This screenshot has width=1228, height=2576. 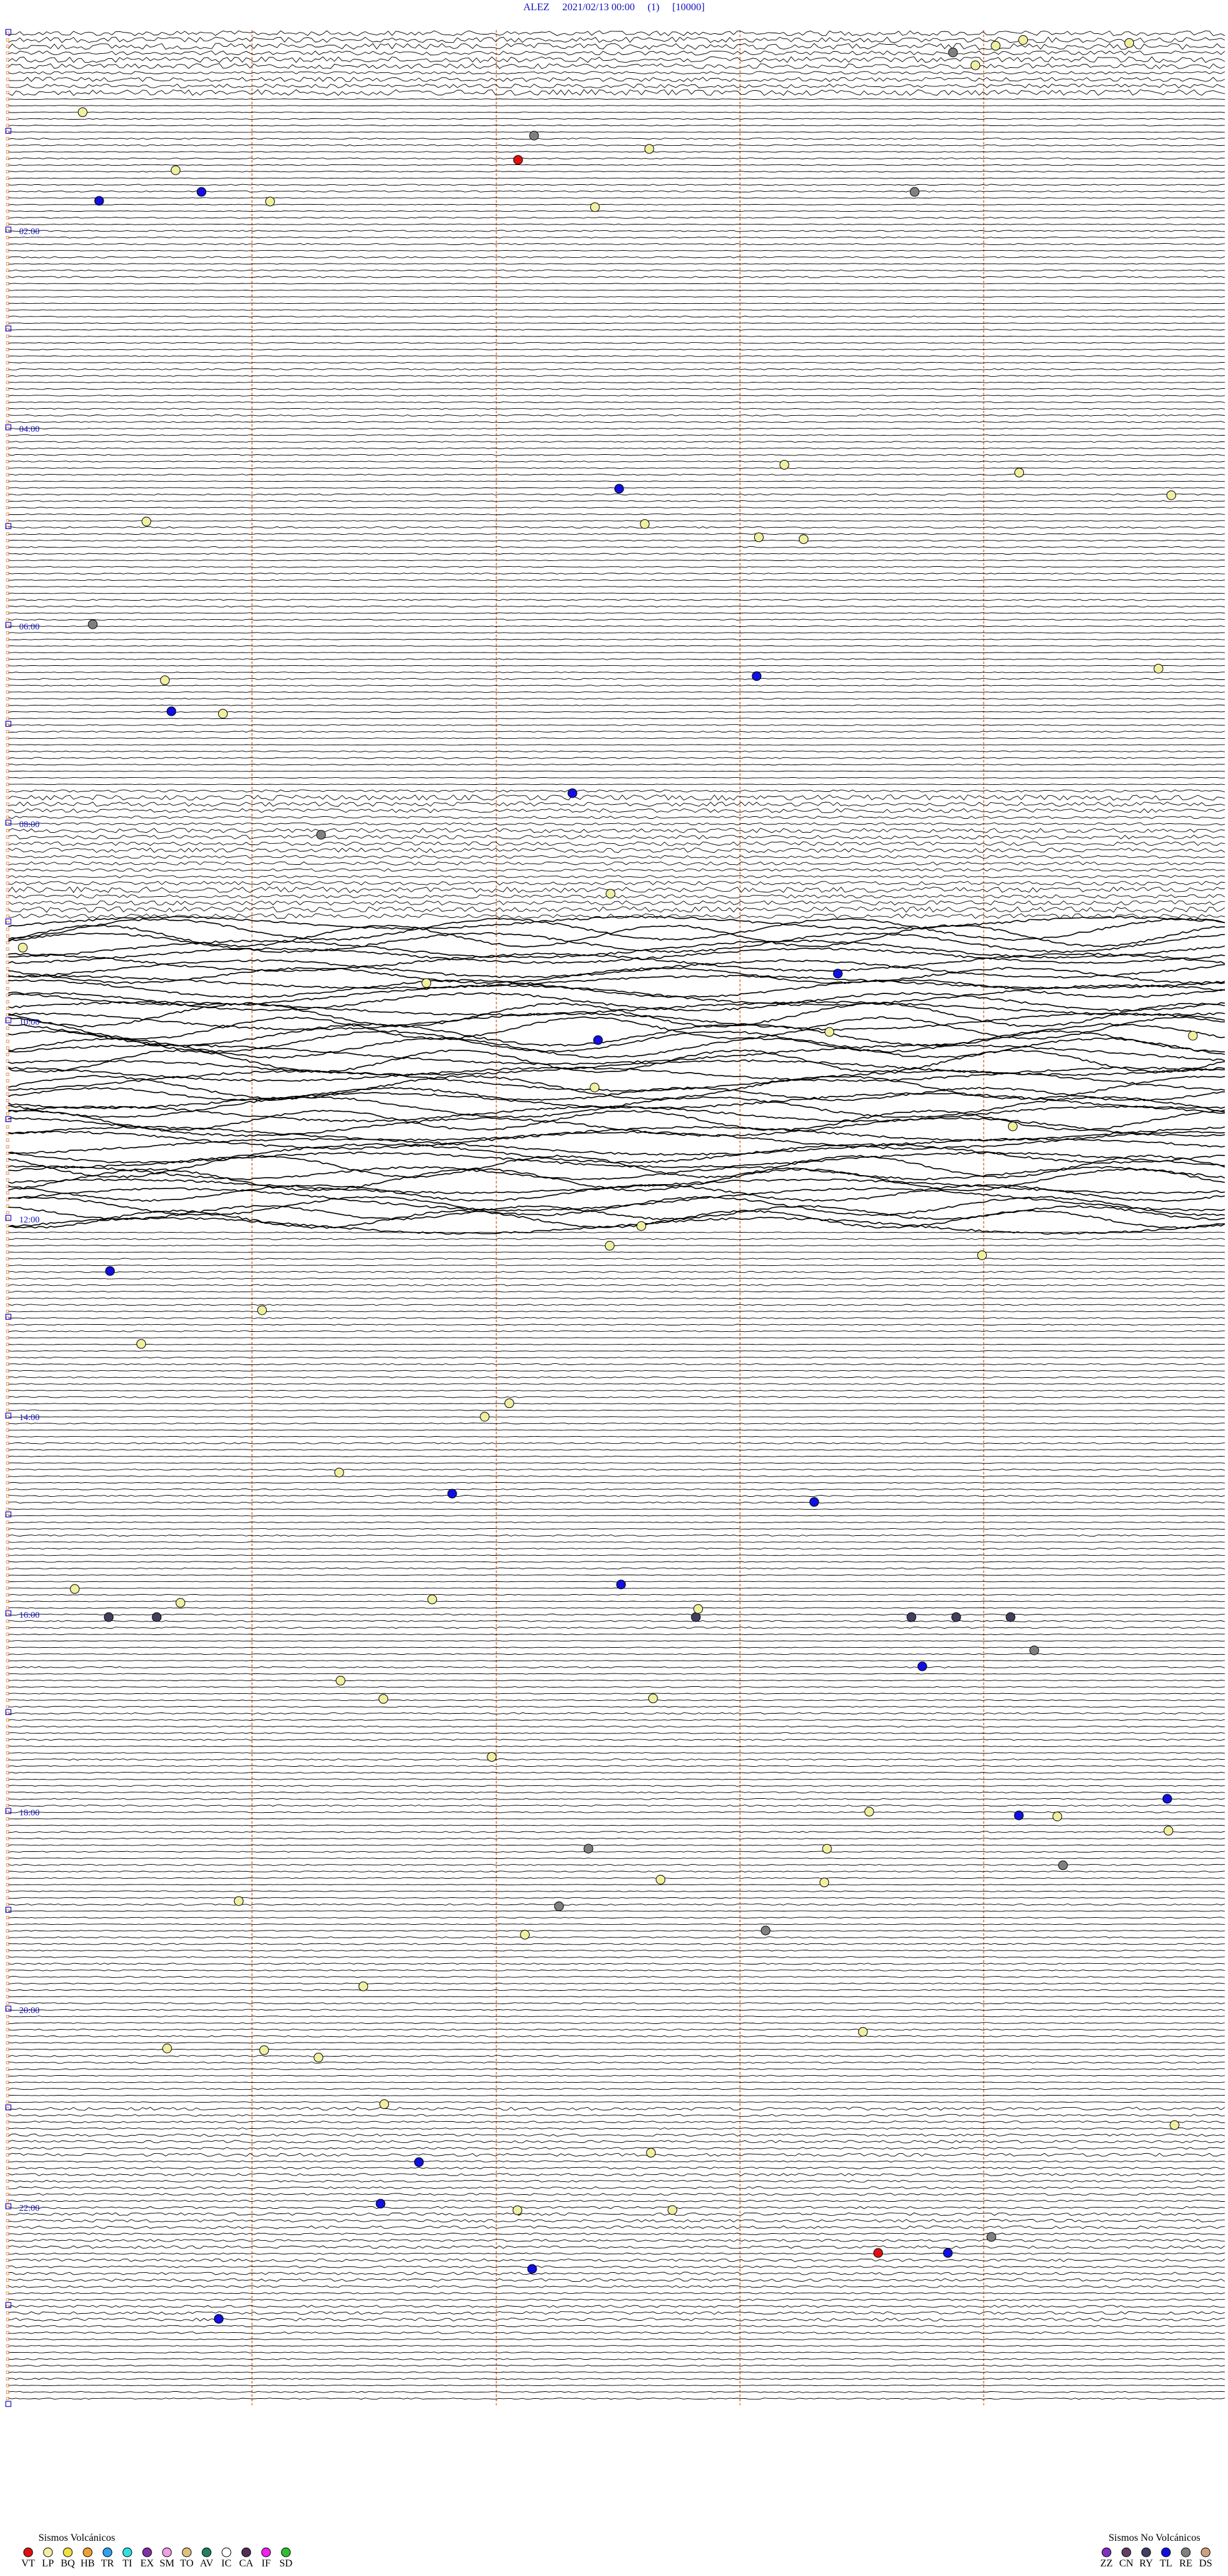 I want to click on legend-label: LP, so click(x=48, y=2563).